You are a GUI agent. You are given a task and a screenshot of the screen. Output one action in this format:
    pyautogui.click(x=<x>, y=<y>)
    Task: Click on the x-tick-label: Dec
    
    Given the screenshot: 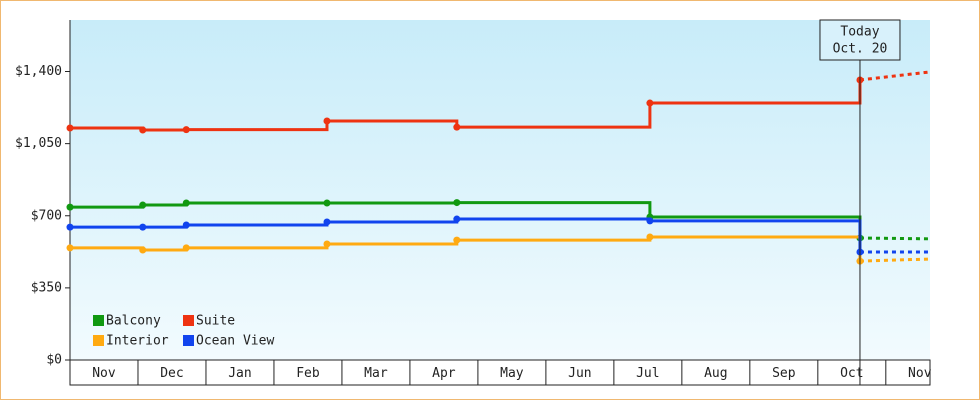 What is the action you would take?
    pyautogui.click(x=171, y=373)
    